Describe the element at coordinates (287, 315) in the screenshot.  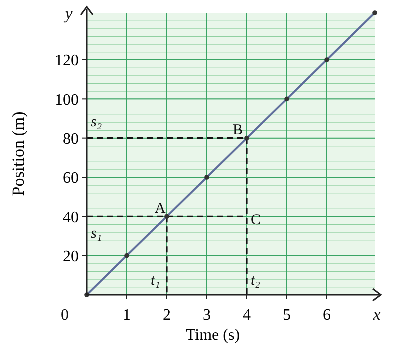
I see `x-tick-label: 5` at that location.